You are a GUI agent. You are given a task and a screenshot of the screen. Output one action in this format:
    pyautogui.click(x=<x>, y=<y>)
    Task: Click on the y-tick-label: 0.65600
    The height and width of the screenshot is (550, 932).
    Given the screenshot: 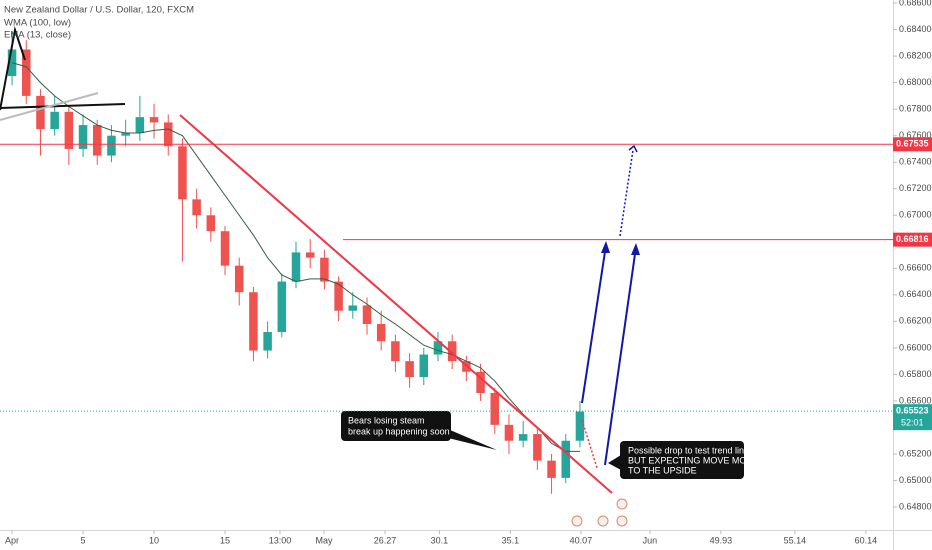 What is the action you would take?
    pyautogui.click(x=915, y=400)
    